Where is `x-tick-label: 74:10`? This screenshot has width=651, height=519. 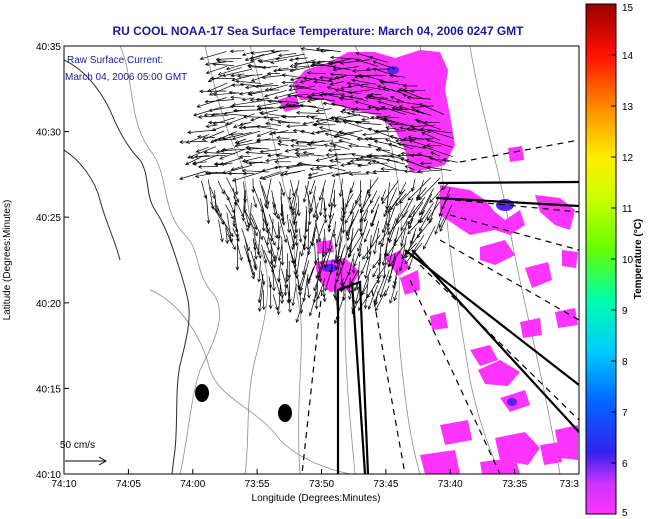
x-tick-label: 74:10 is located at coordinates (63, 484).